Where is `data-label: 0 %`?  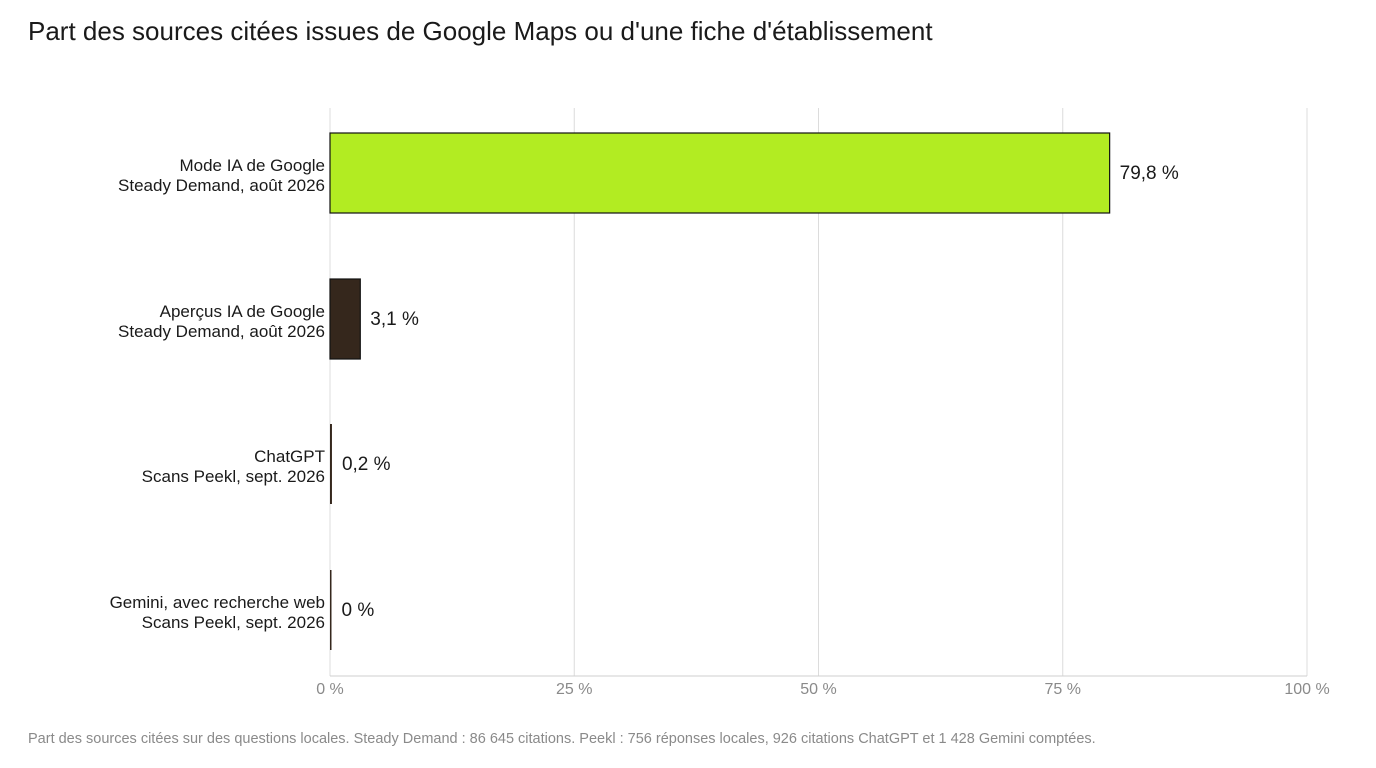
data-label: 0 % is located at coordinates (358, 610).